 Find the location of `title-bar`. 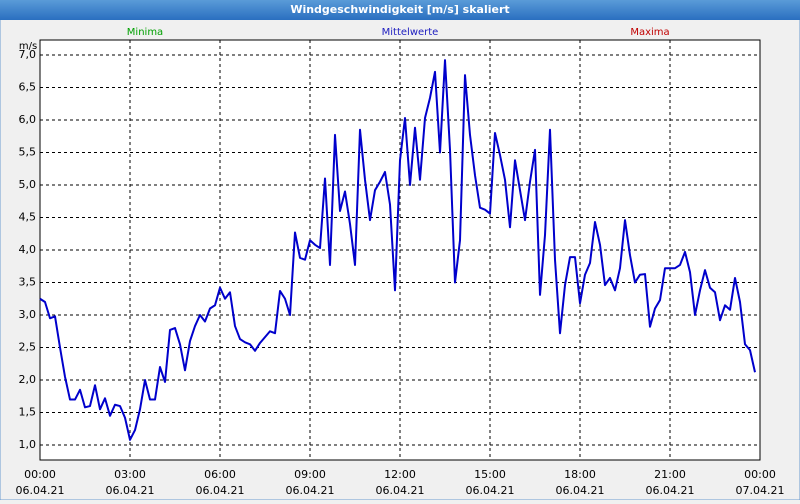

title-bar is located at coordinates (400, 10).